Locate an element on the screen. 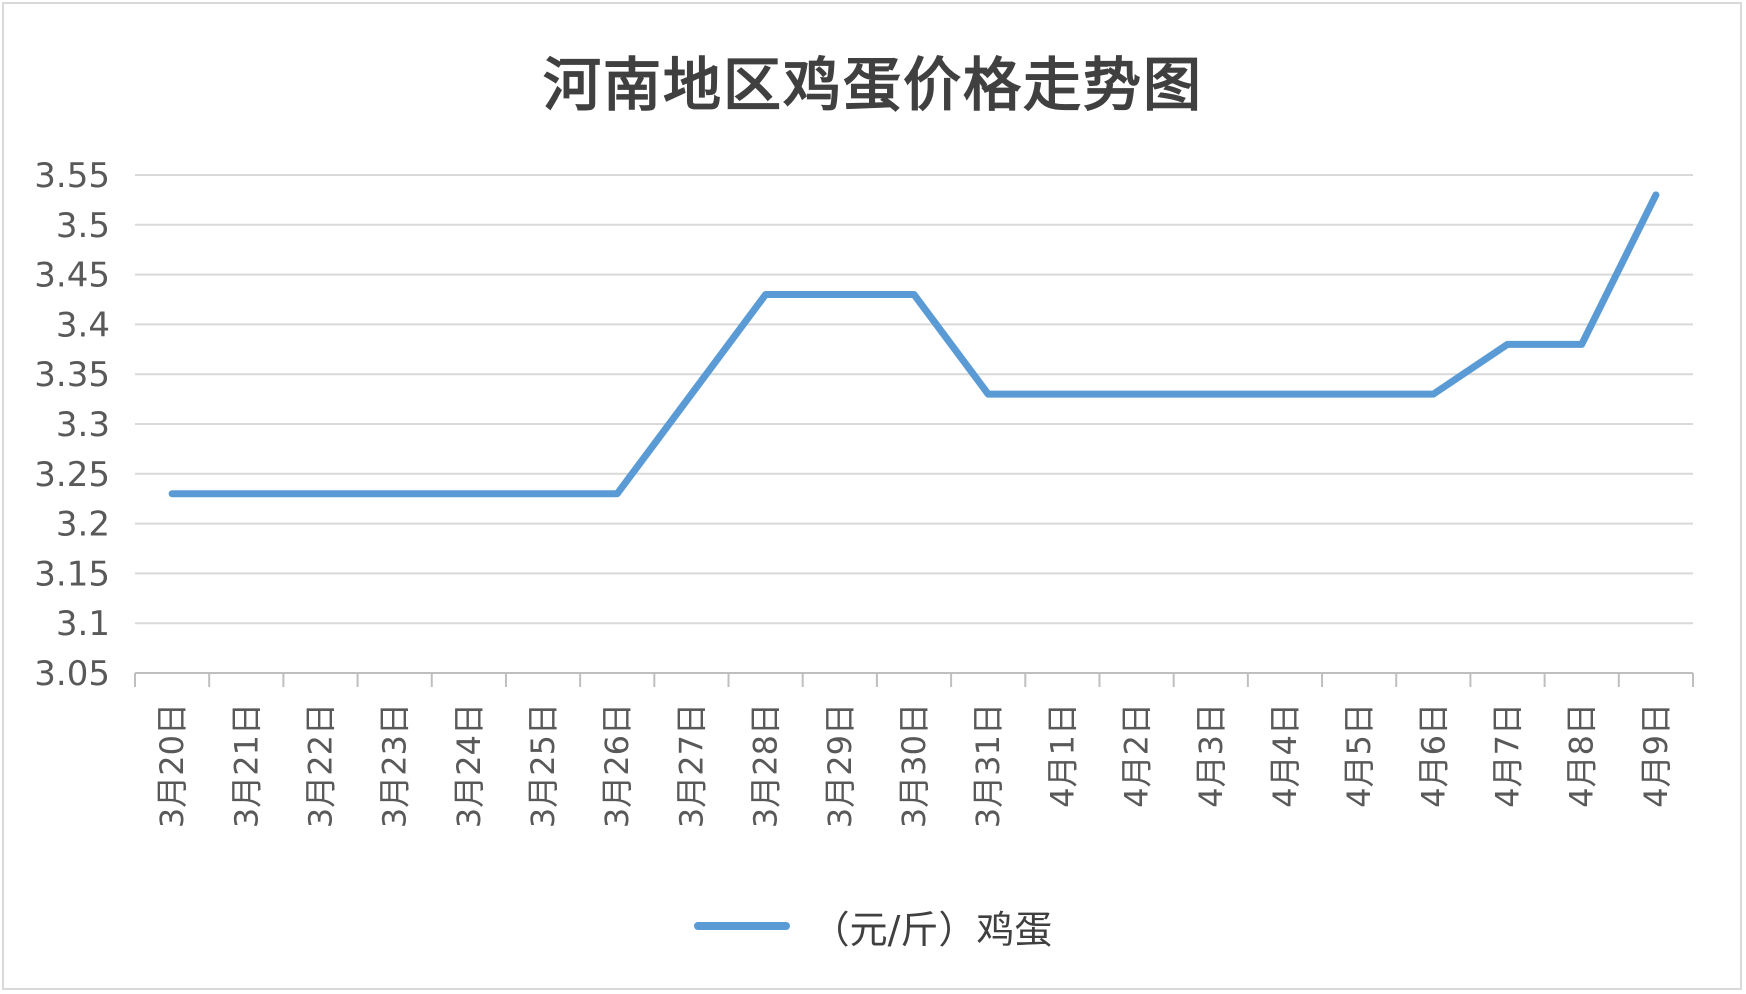 The width and height of the screenshot is (1746, 994). y-tick-label: 3.35 is located at coordinates (72, 375).